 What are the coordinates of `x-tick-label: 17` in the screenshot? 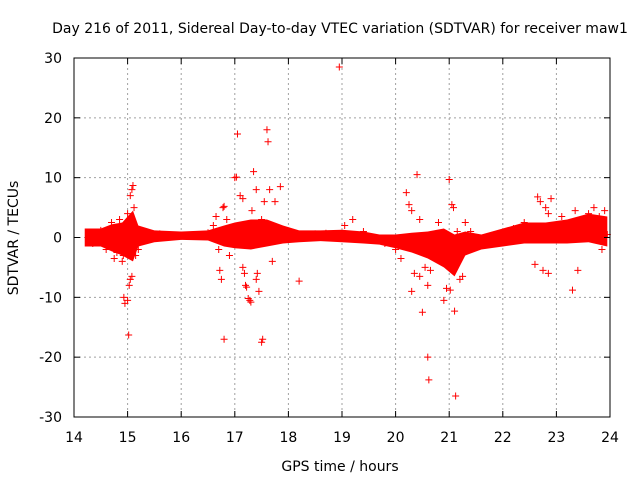 It's located at (235, 438).